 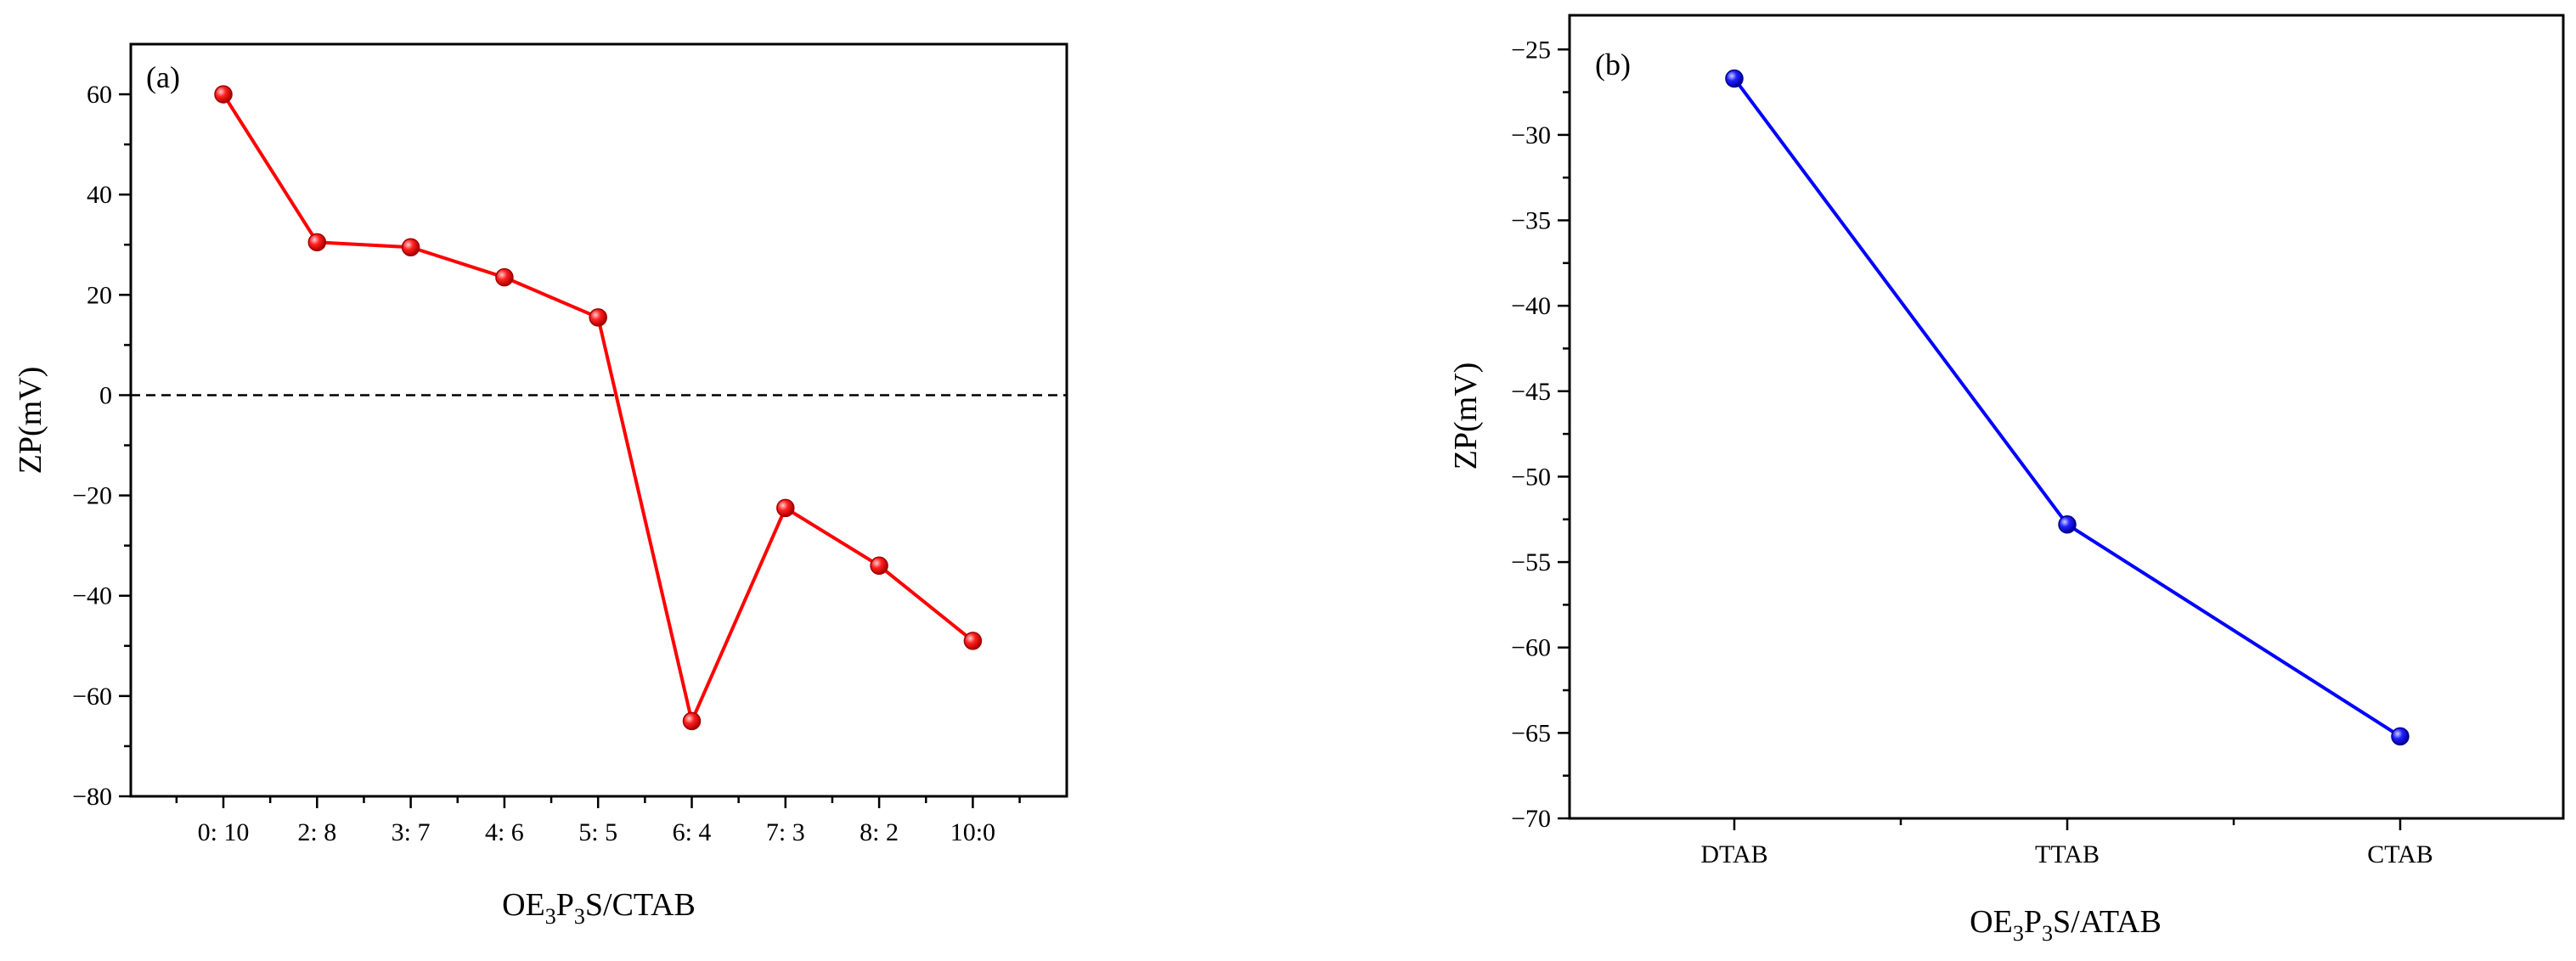 What do you see at coordinates (2066, 925) in the screenshot?
I see `x-axis-title-b: OE3P3S/ATAB` at bounding box center [2066, 925].